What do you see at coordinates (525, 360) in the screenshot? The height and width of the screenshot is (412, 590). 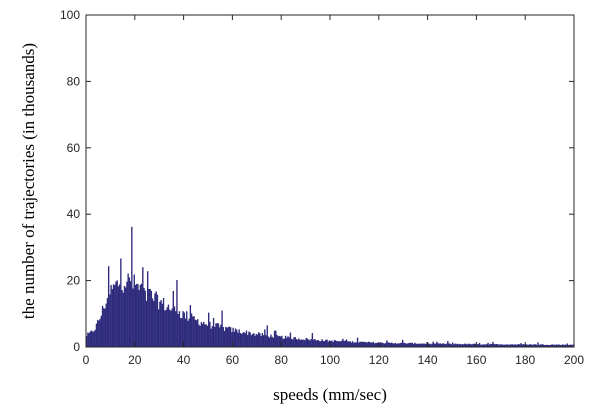 I see `x-tick-label: 180` at bounding box center [525, 360].